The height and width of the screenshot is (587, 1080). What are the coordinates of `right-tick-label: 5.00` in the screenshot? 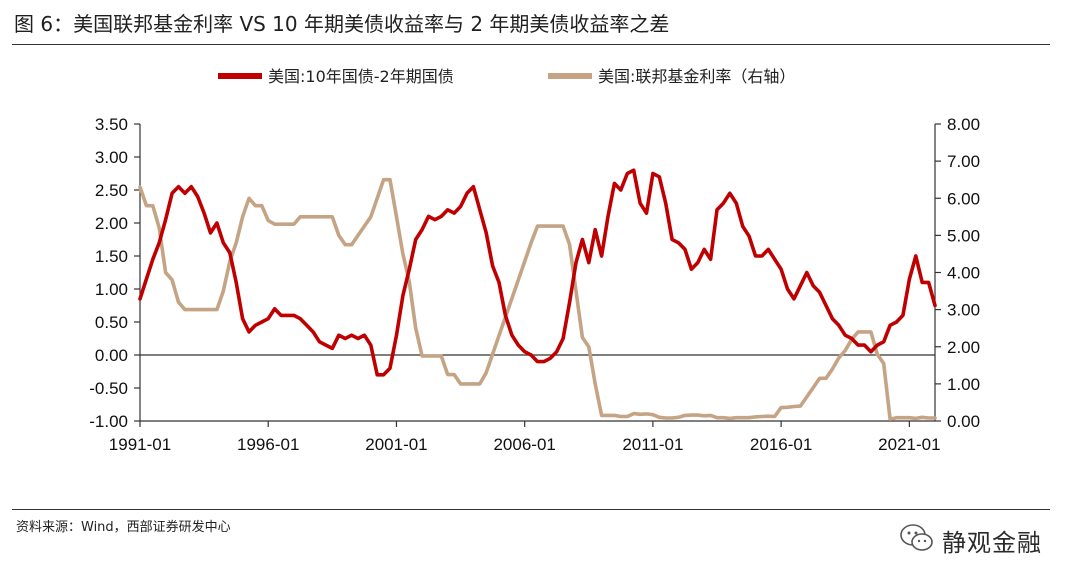 It's located at (963, 235).